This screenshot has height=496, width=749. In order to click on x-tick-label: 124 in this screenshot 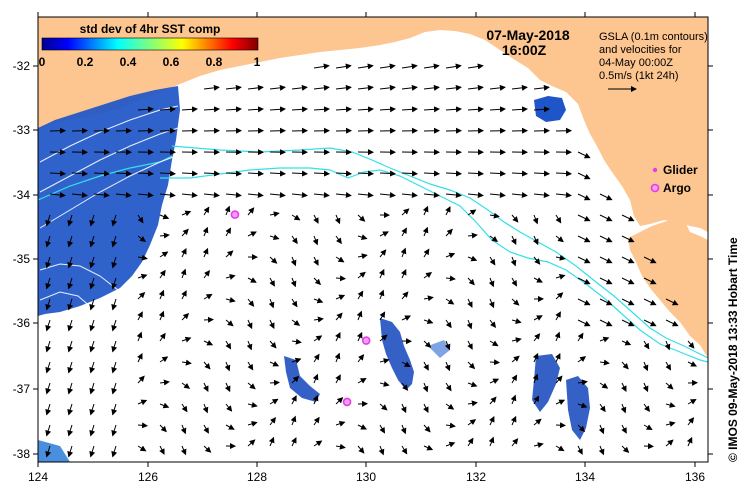, I will do `click(38, 477)`.